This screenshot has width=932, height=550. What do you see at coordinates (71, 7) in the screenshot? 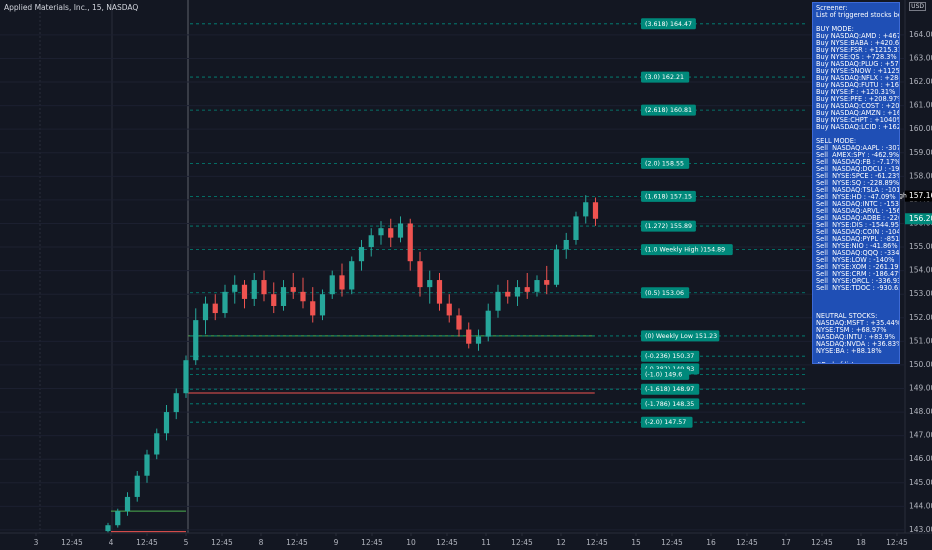
I see `symbol-title: Applied Materials, Inc., 15, NASDAQ` at bounding box center [71, 7].